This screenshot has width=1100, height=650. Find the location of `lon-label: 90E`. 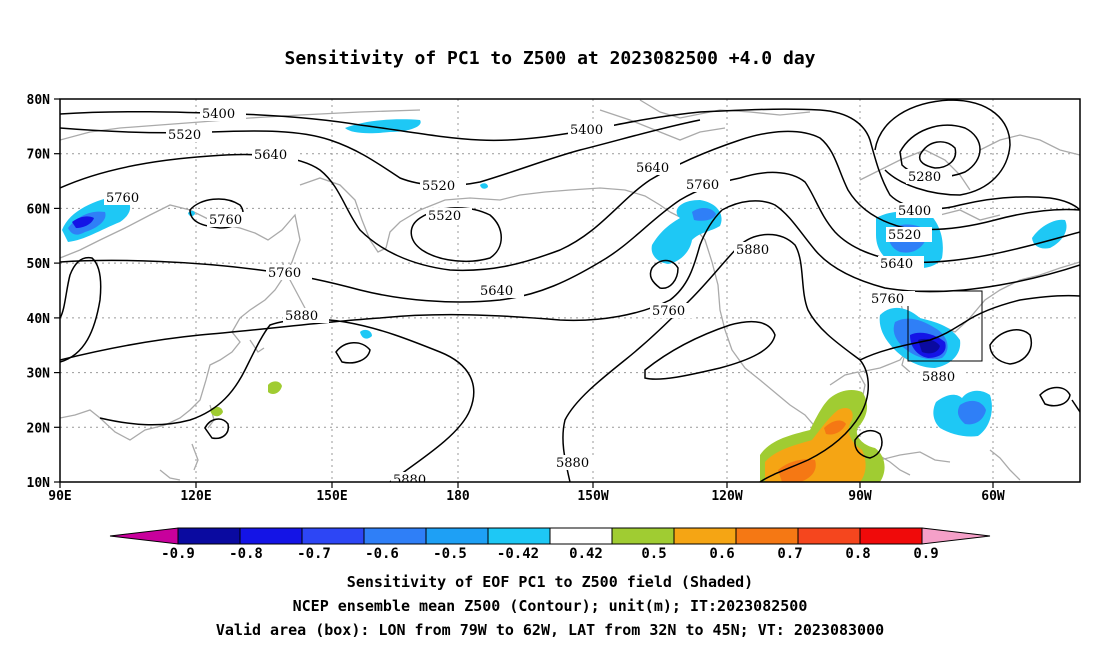

lon-label: 90E is located at coordinates (59, 496).